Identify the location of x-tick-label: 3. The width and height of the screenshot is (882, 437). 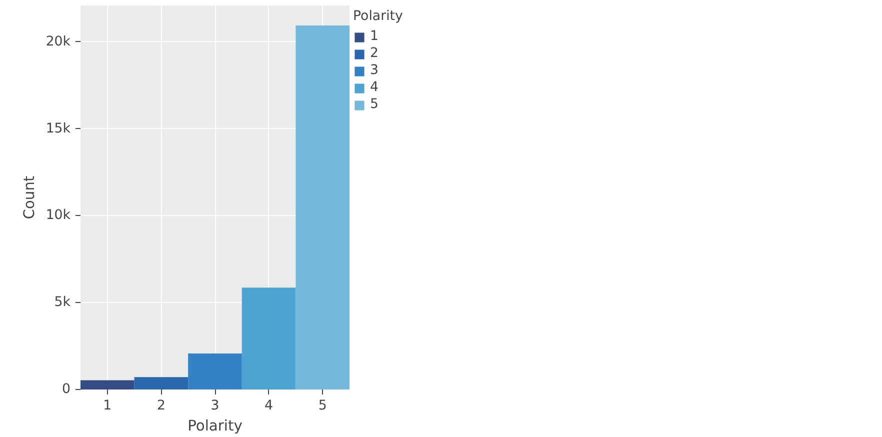
(215, 406).